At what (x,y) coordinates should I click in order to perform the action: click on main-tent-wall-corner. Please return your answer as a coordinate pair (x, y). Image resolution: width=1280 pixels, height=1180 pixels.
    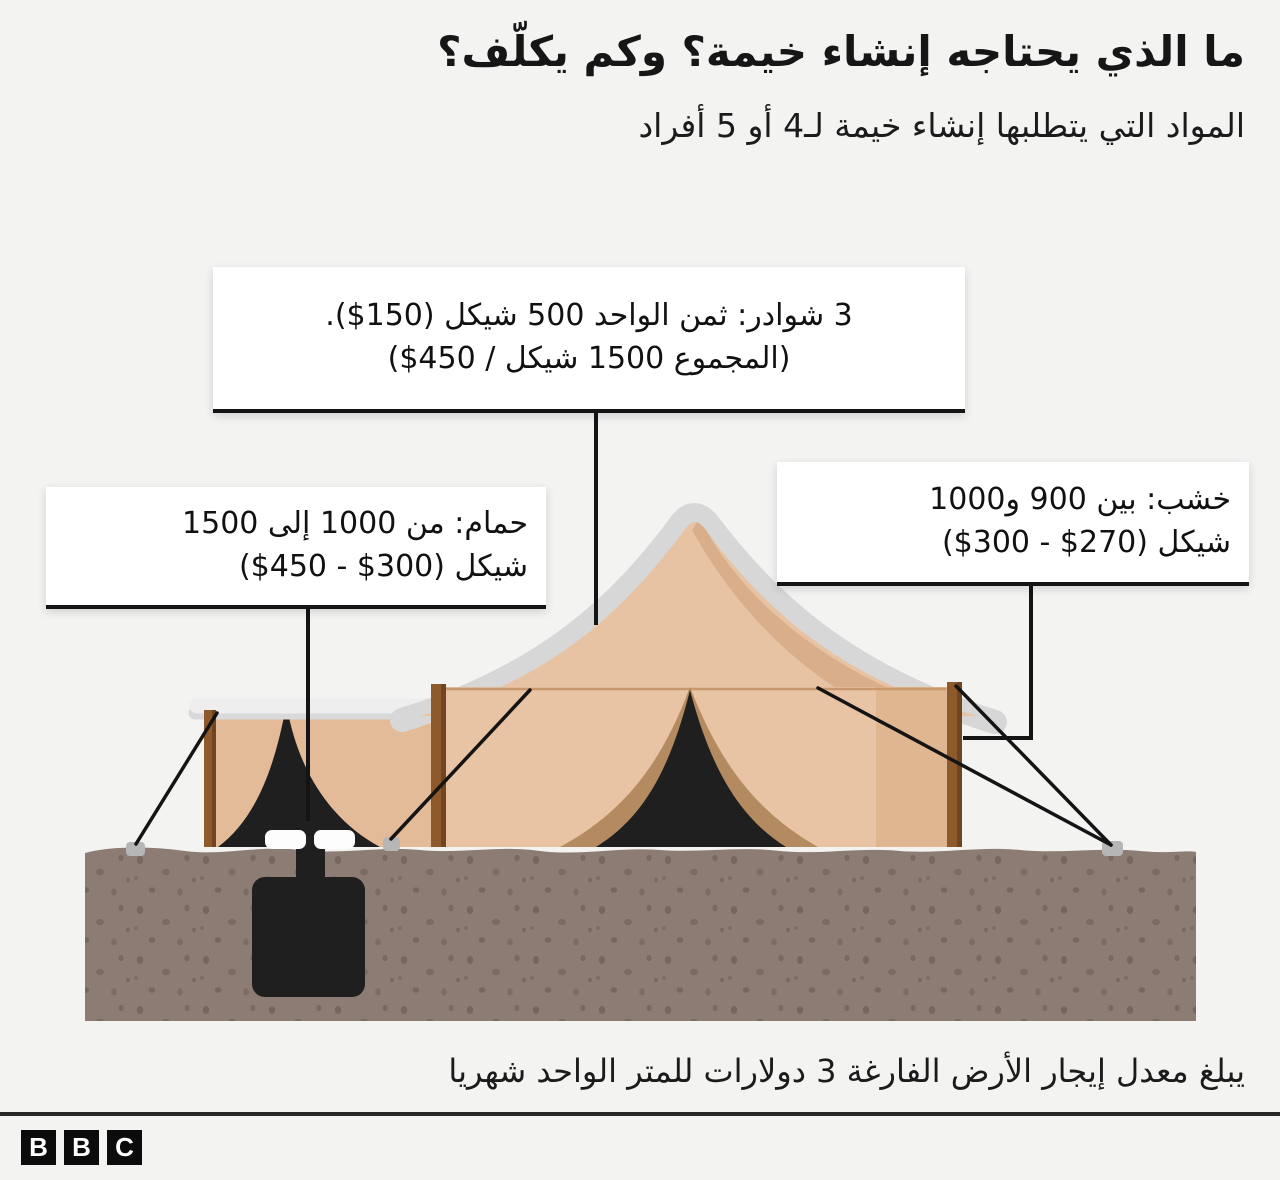
    Looking at the image, I should click on (912, 767).